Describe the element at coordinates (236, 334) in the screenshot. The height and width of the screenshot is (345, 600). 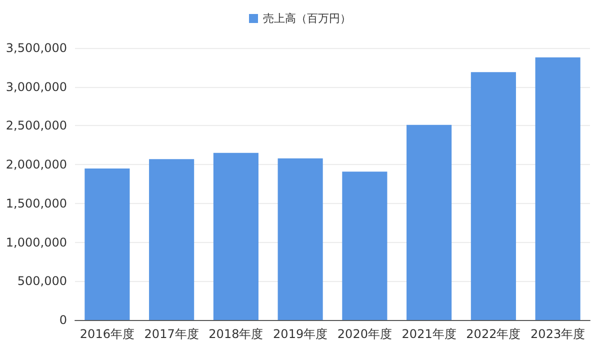
I see `x-tick-label: 2018年度` at that location.